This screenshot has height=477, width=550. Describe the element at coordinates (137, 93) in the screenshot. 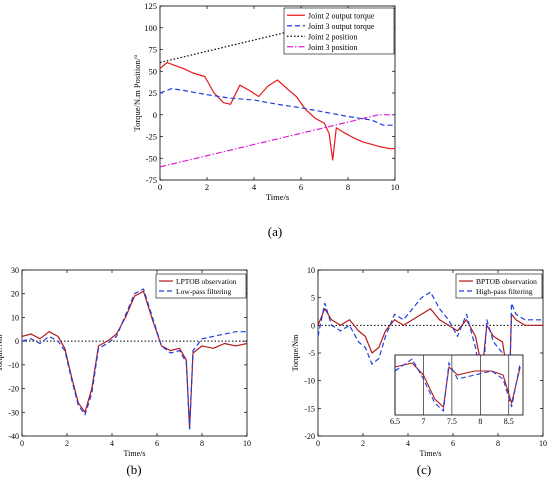

I see `y-axis-label: Torque/N.m Position/°` at that location.